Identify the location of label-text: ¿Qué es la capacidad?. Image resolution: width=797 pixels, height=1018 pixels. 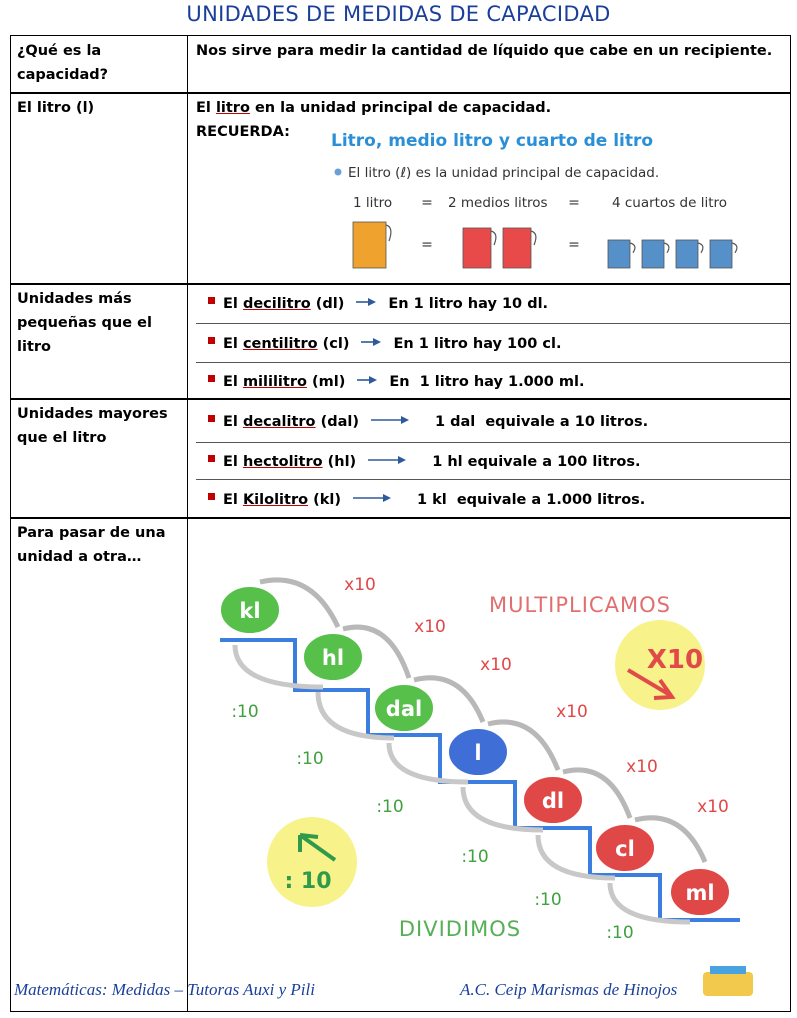
(63, 63).